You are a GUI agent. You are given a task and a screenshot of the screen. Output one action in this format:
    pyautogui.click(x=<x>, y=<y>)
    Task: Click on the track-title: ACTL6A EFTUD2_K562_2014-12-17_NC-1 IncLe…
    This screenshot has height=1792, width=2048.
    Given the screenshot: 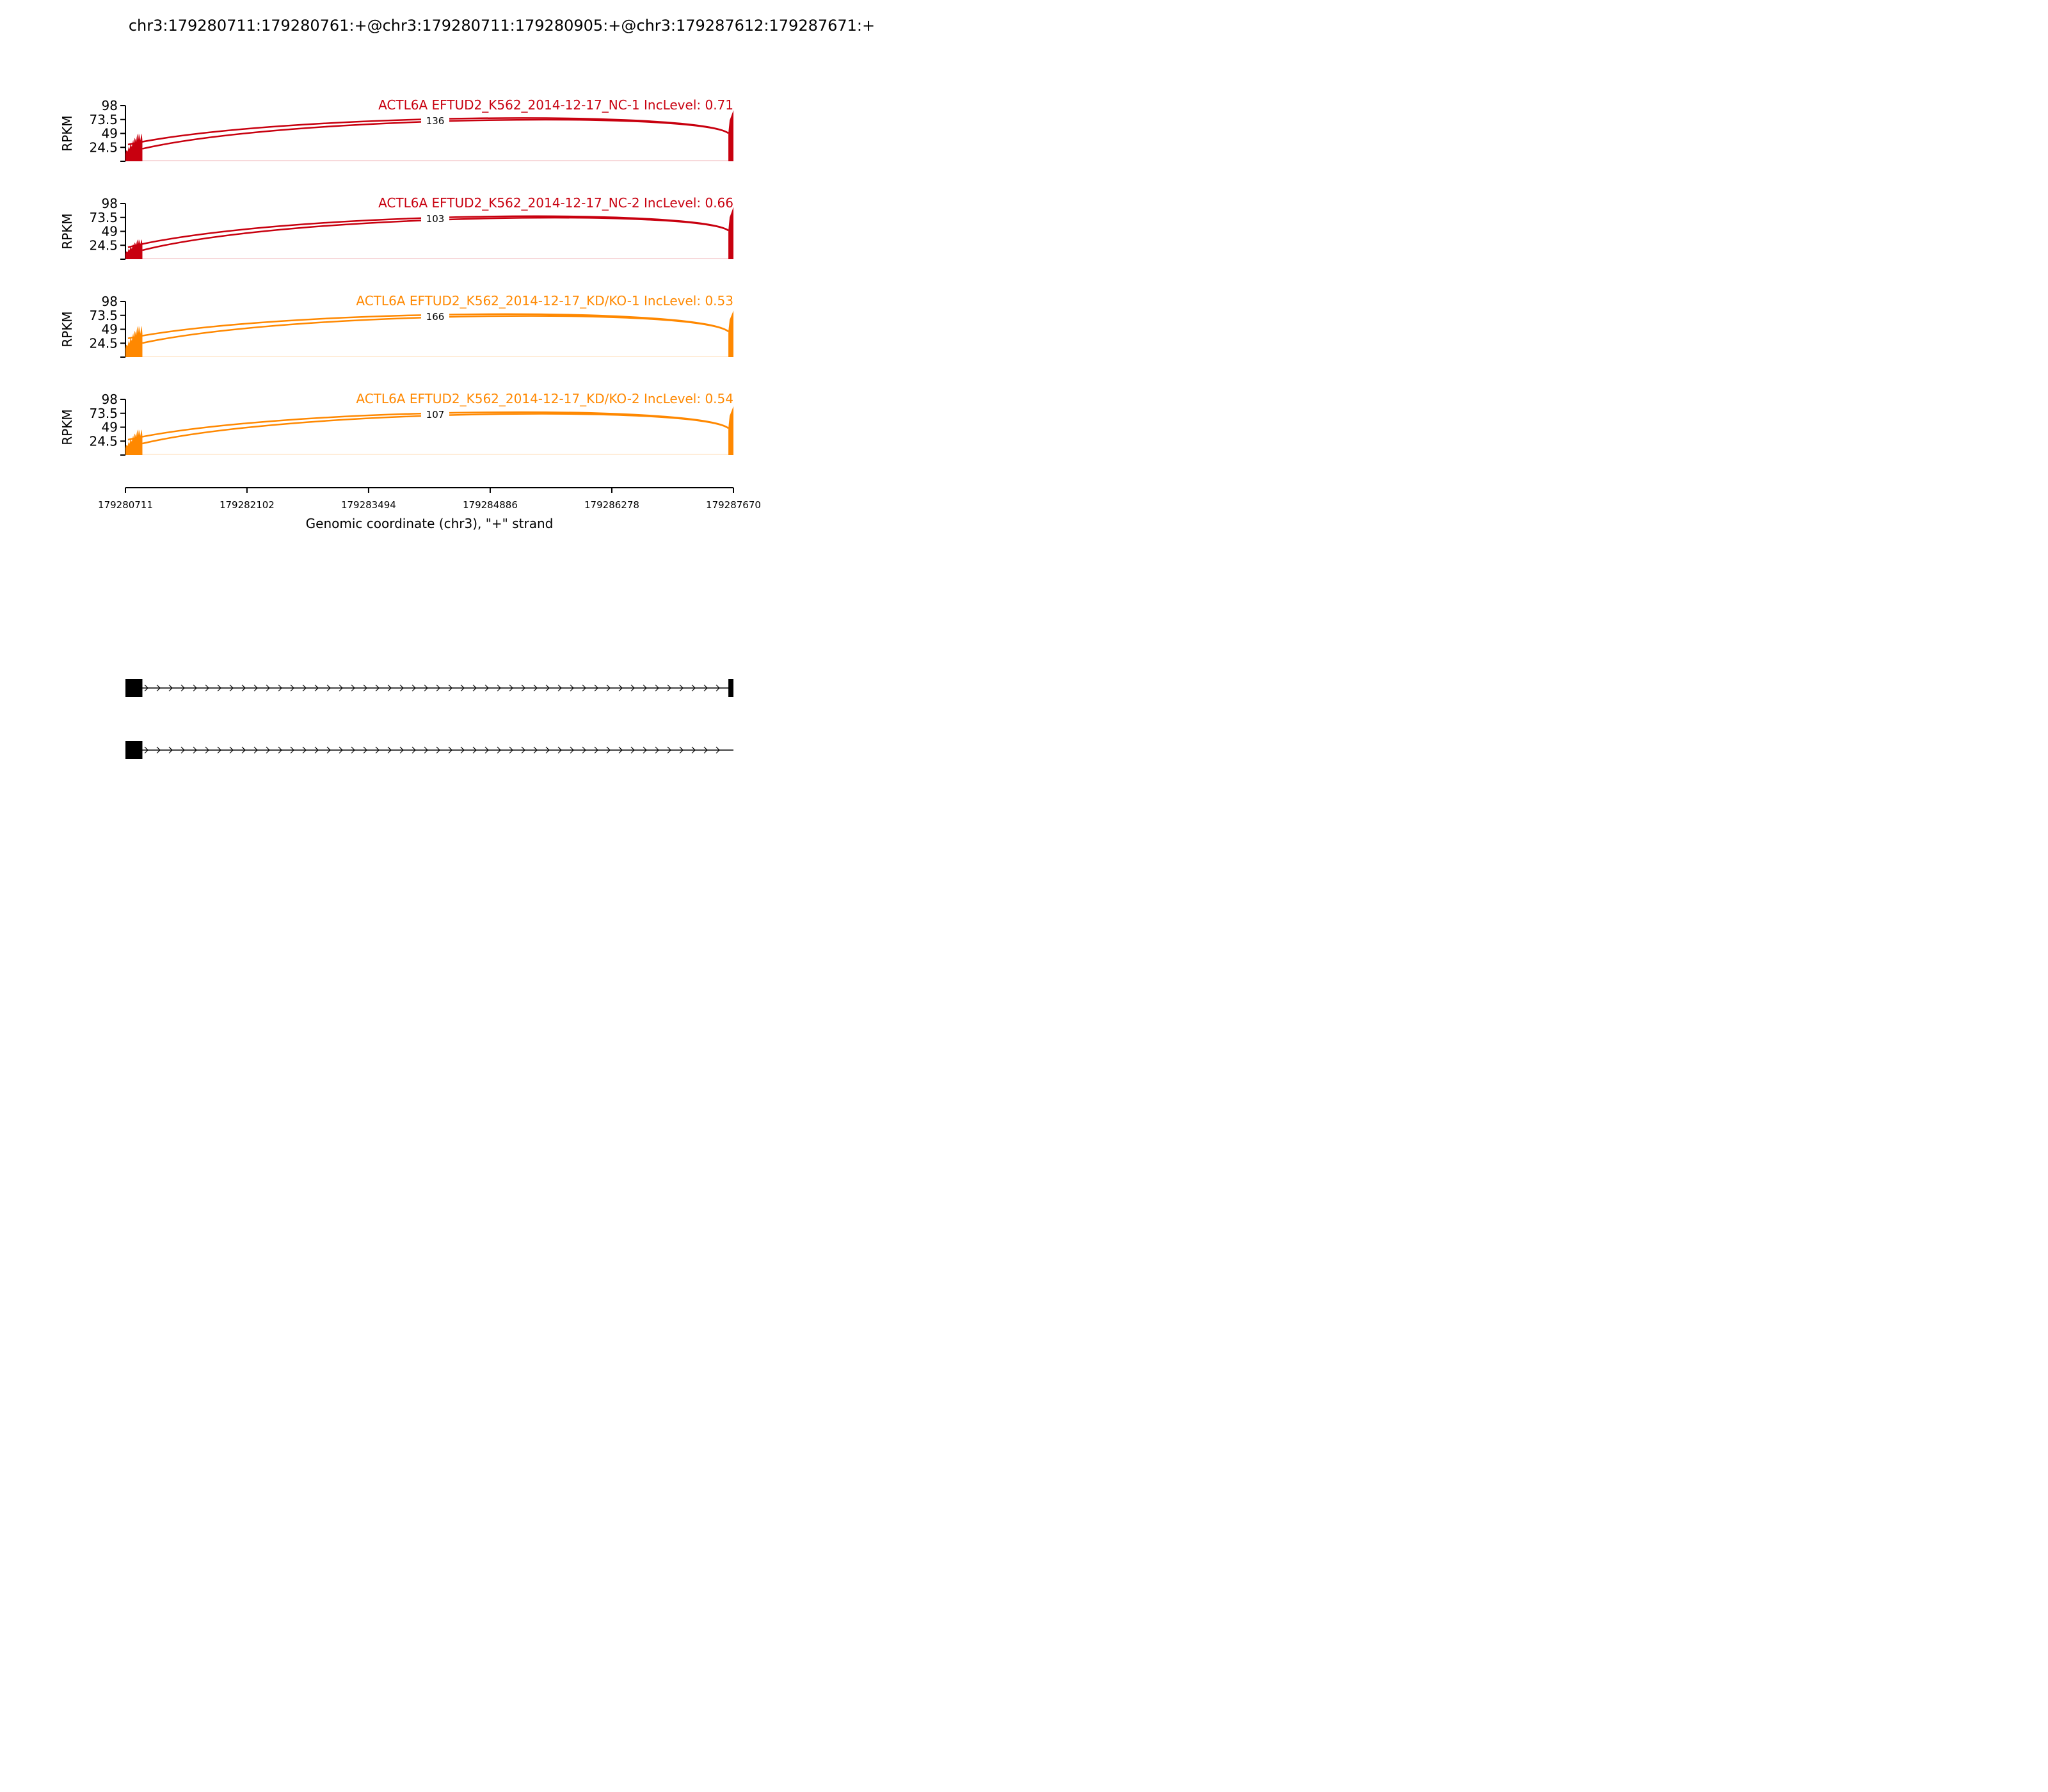 What is the action you would take?
    pyautogui.click(x=555, y=105)
    